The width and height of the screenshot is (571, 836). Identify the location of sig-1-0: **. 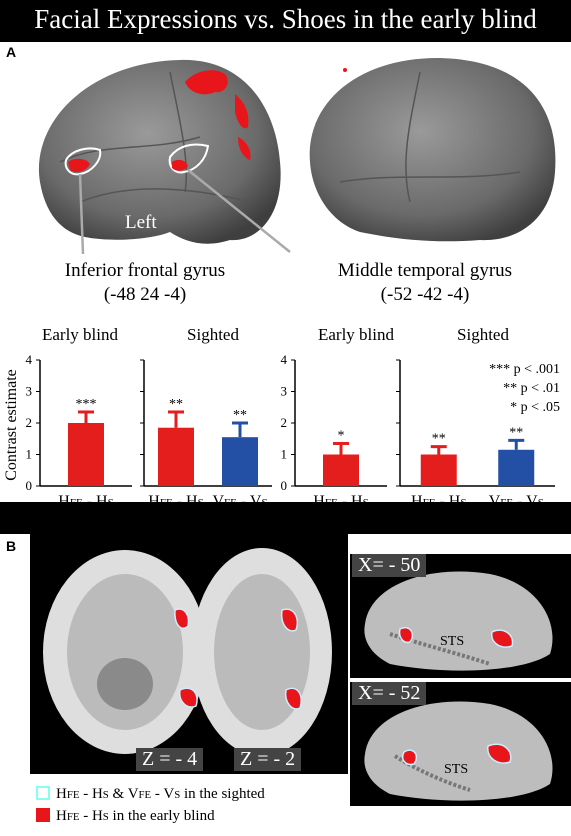
(176, 404).